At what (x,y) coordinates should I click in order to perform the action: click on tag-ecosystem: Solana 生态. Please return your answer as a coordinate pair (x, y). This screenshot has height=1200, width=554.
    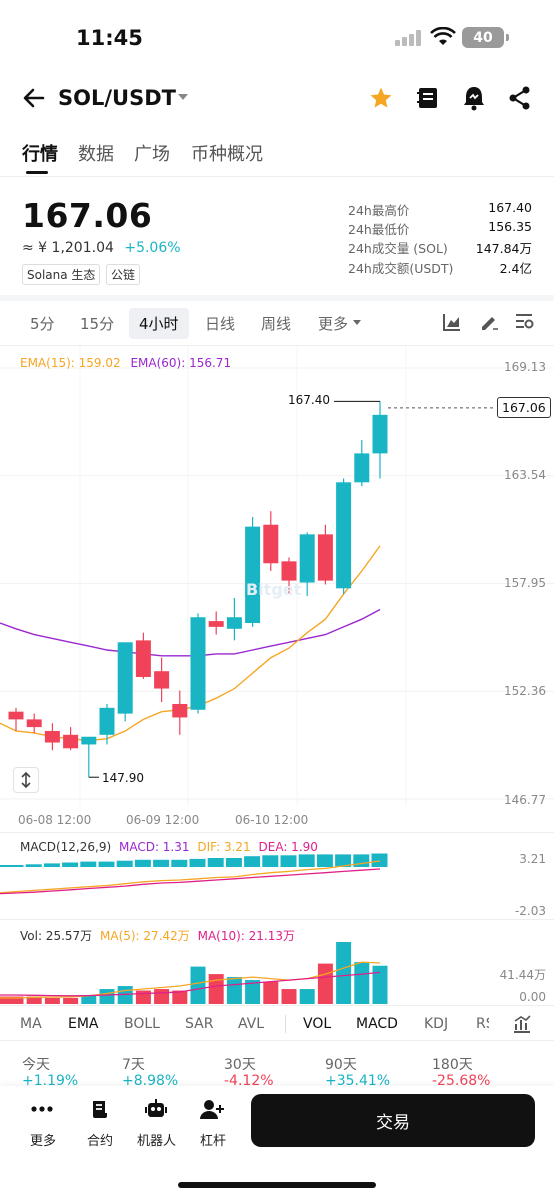
    Looking at the image, I should click on (61, 274).